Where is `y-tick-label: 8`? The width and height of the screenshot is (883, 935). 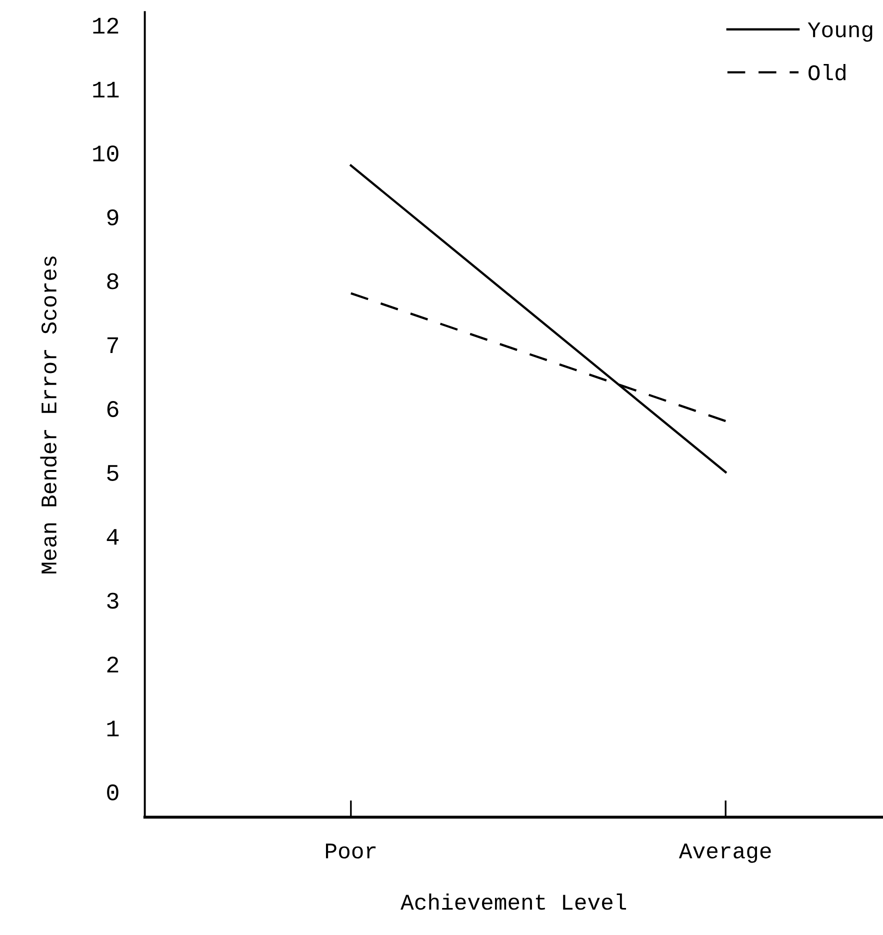 y-tick-label: 8 is located at coordinates (112, 281).